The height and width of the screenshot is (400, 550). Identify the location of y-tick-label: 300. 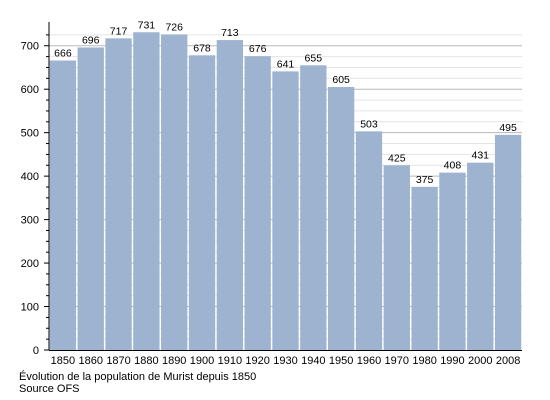
(30, 221).